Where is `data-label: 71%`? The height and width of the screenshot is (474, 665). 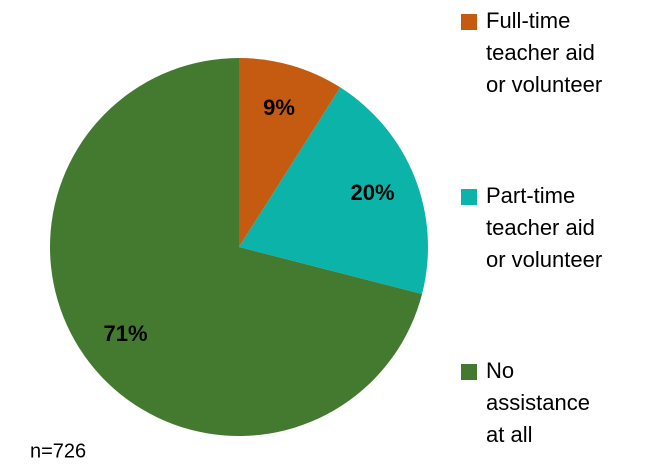 data-label: 71% is located at coordinates (125, 333).